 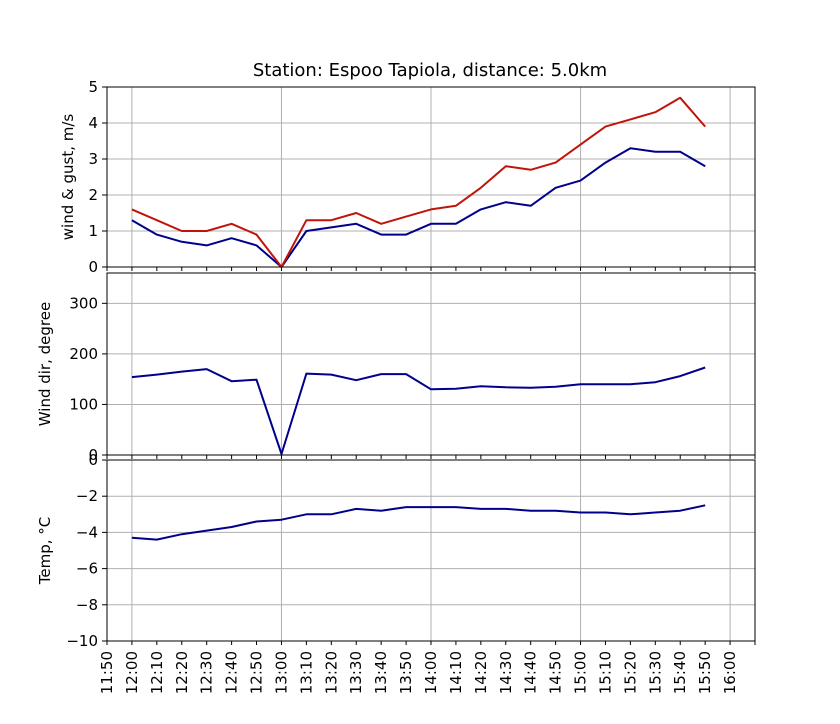 I want to click on chart-title: Station: Espoo Tapiola, distance: 5.0km, so click(x=430, y=70).